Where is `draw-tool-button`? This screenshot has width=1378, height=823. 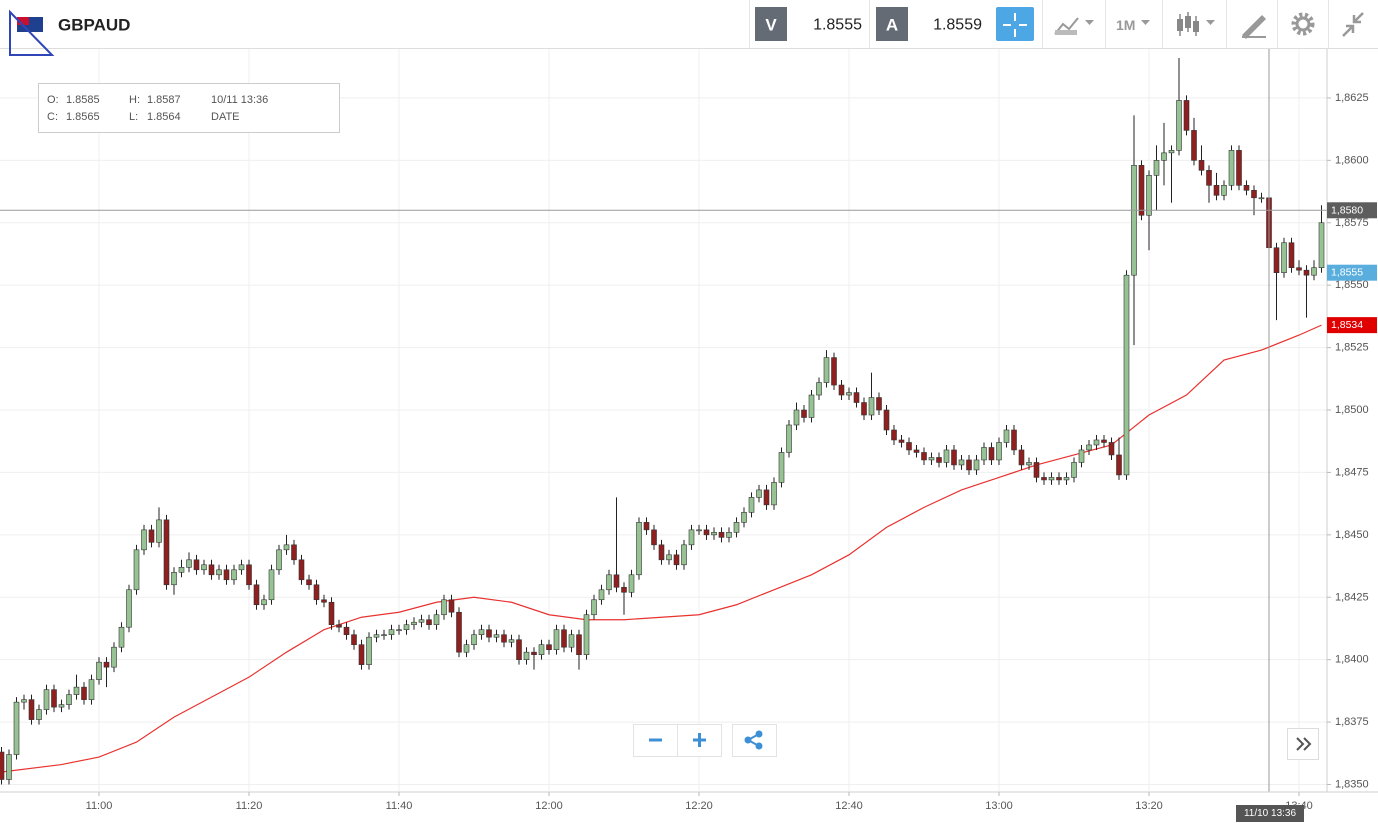 draw-tool-button is located at coordinates (1254, 27).